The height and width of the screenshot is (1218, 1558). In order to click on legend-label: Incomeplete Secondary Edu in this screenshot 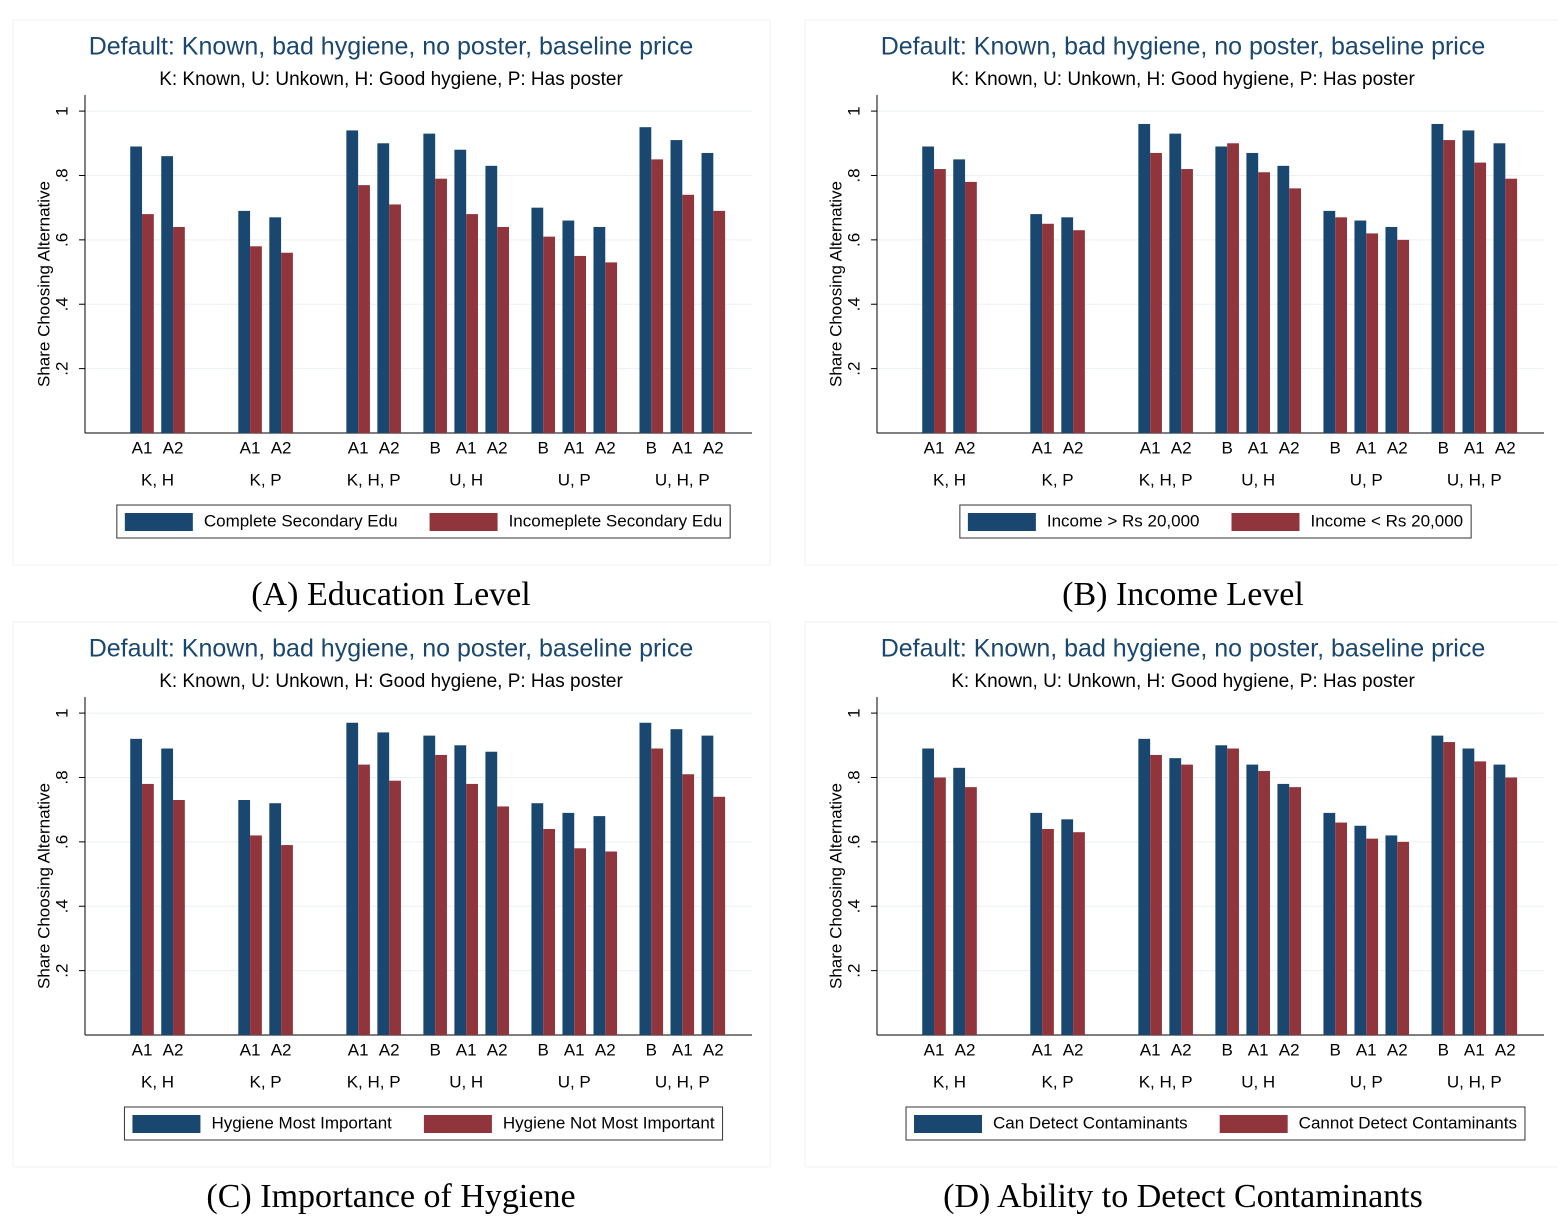, I will do `click(616, 520)`.